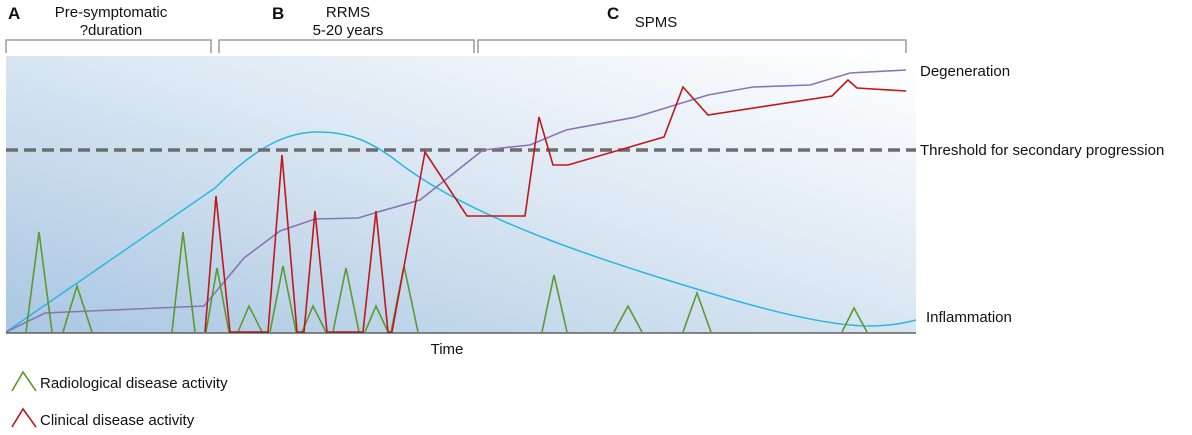  Describe the element at coordinates (117, 420) in the screenshot. I see `legend-clinical-label: Clinical disease activity` at that location.